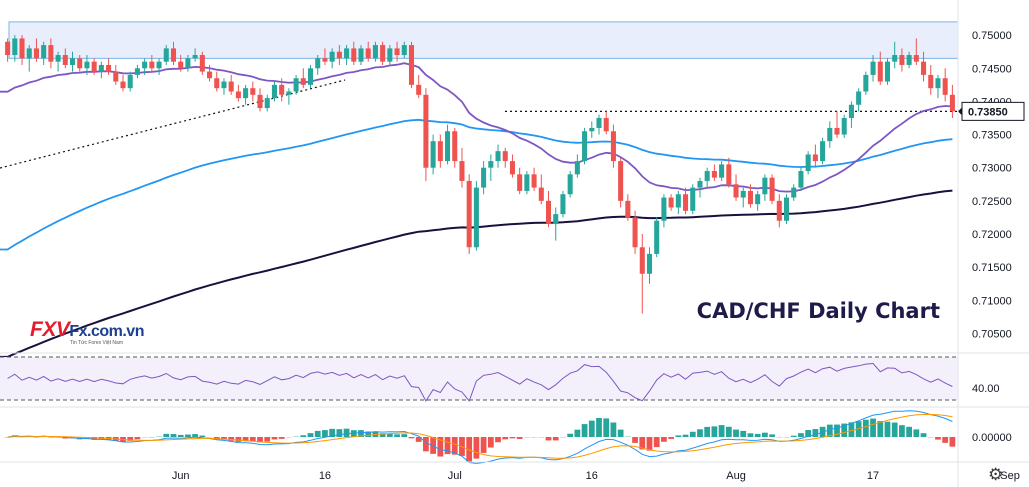 The image size is (1029, 487). What do you see at coordinates (873, 476) in the screenshot?
I see `x-tick-label: 17` at bounding box center [873, 476].